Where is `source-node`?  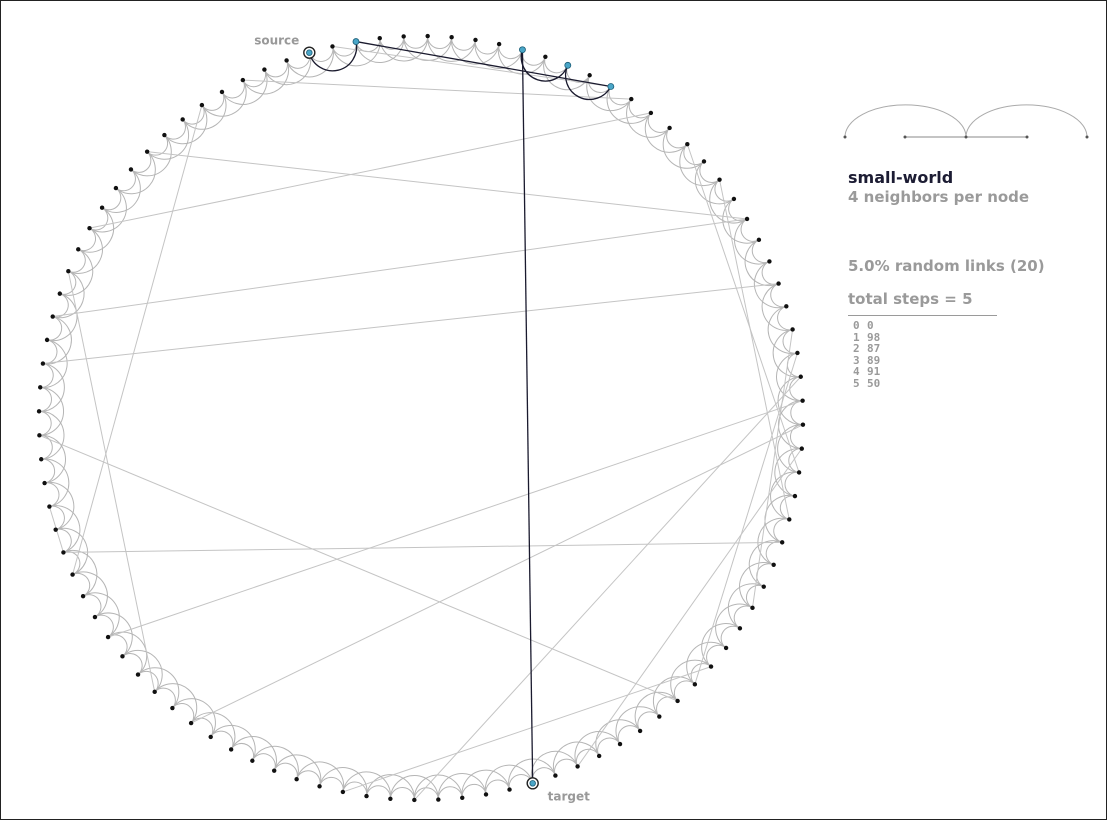 source-node is located at coordinates (309, 52).